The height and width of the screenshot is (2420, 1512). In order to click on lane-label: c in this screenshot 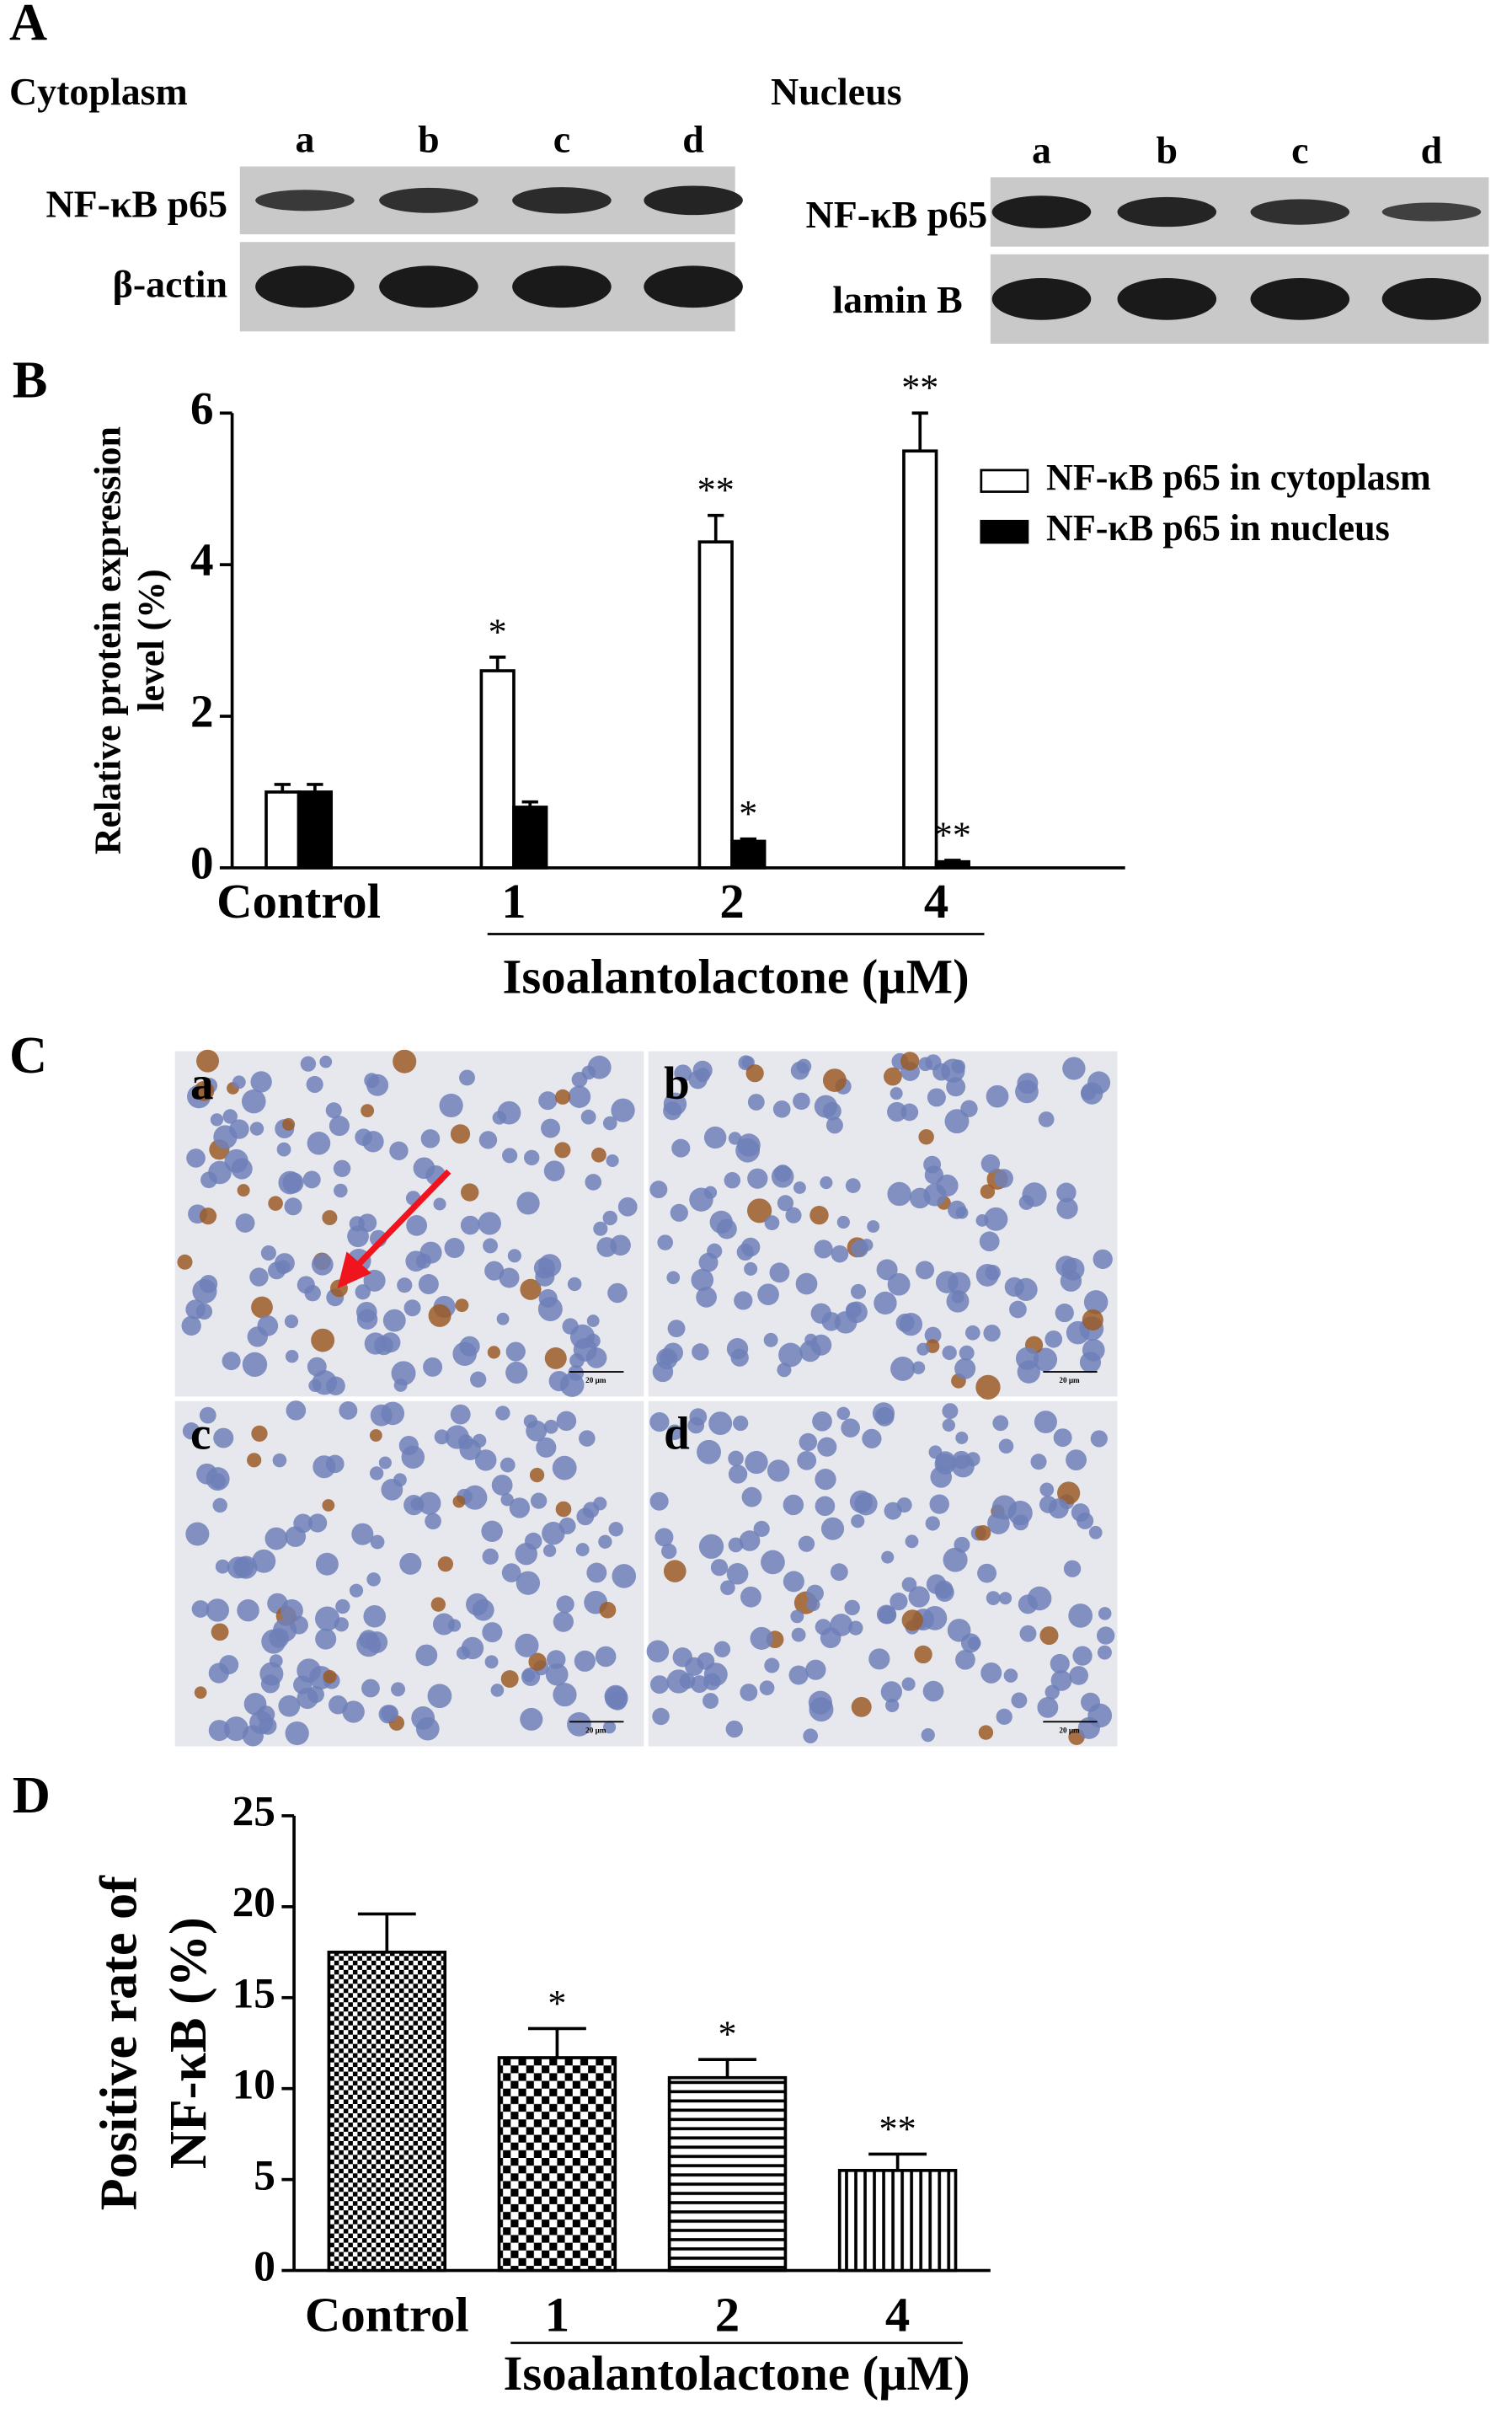, I will do `click(561, 139)`.